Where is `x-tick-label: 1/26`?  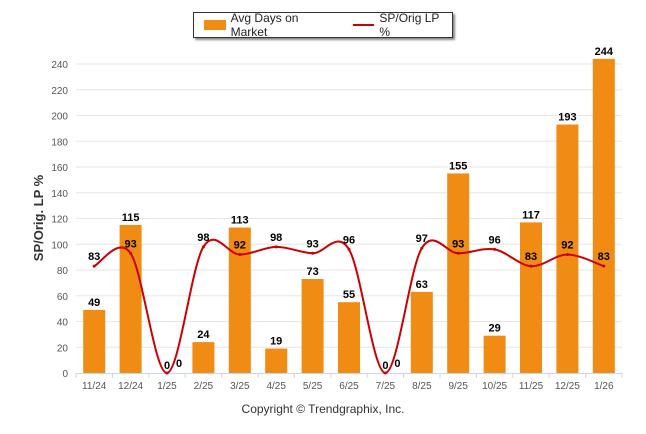 x-tick-label: 1/26 is located at coordinates (604, 386).